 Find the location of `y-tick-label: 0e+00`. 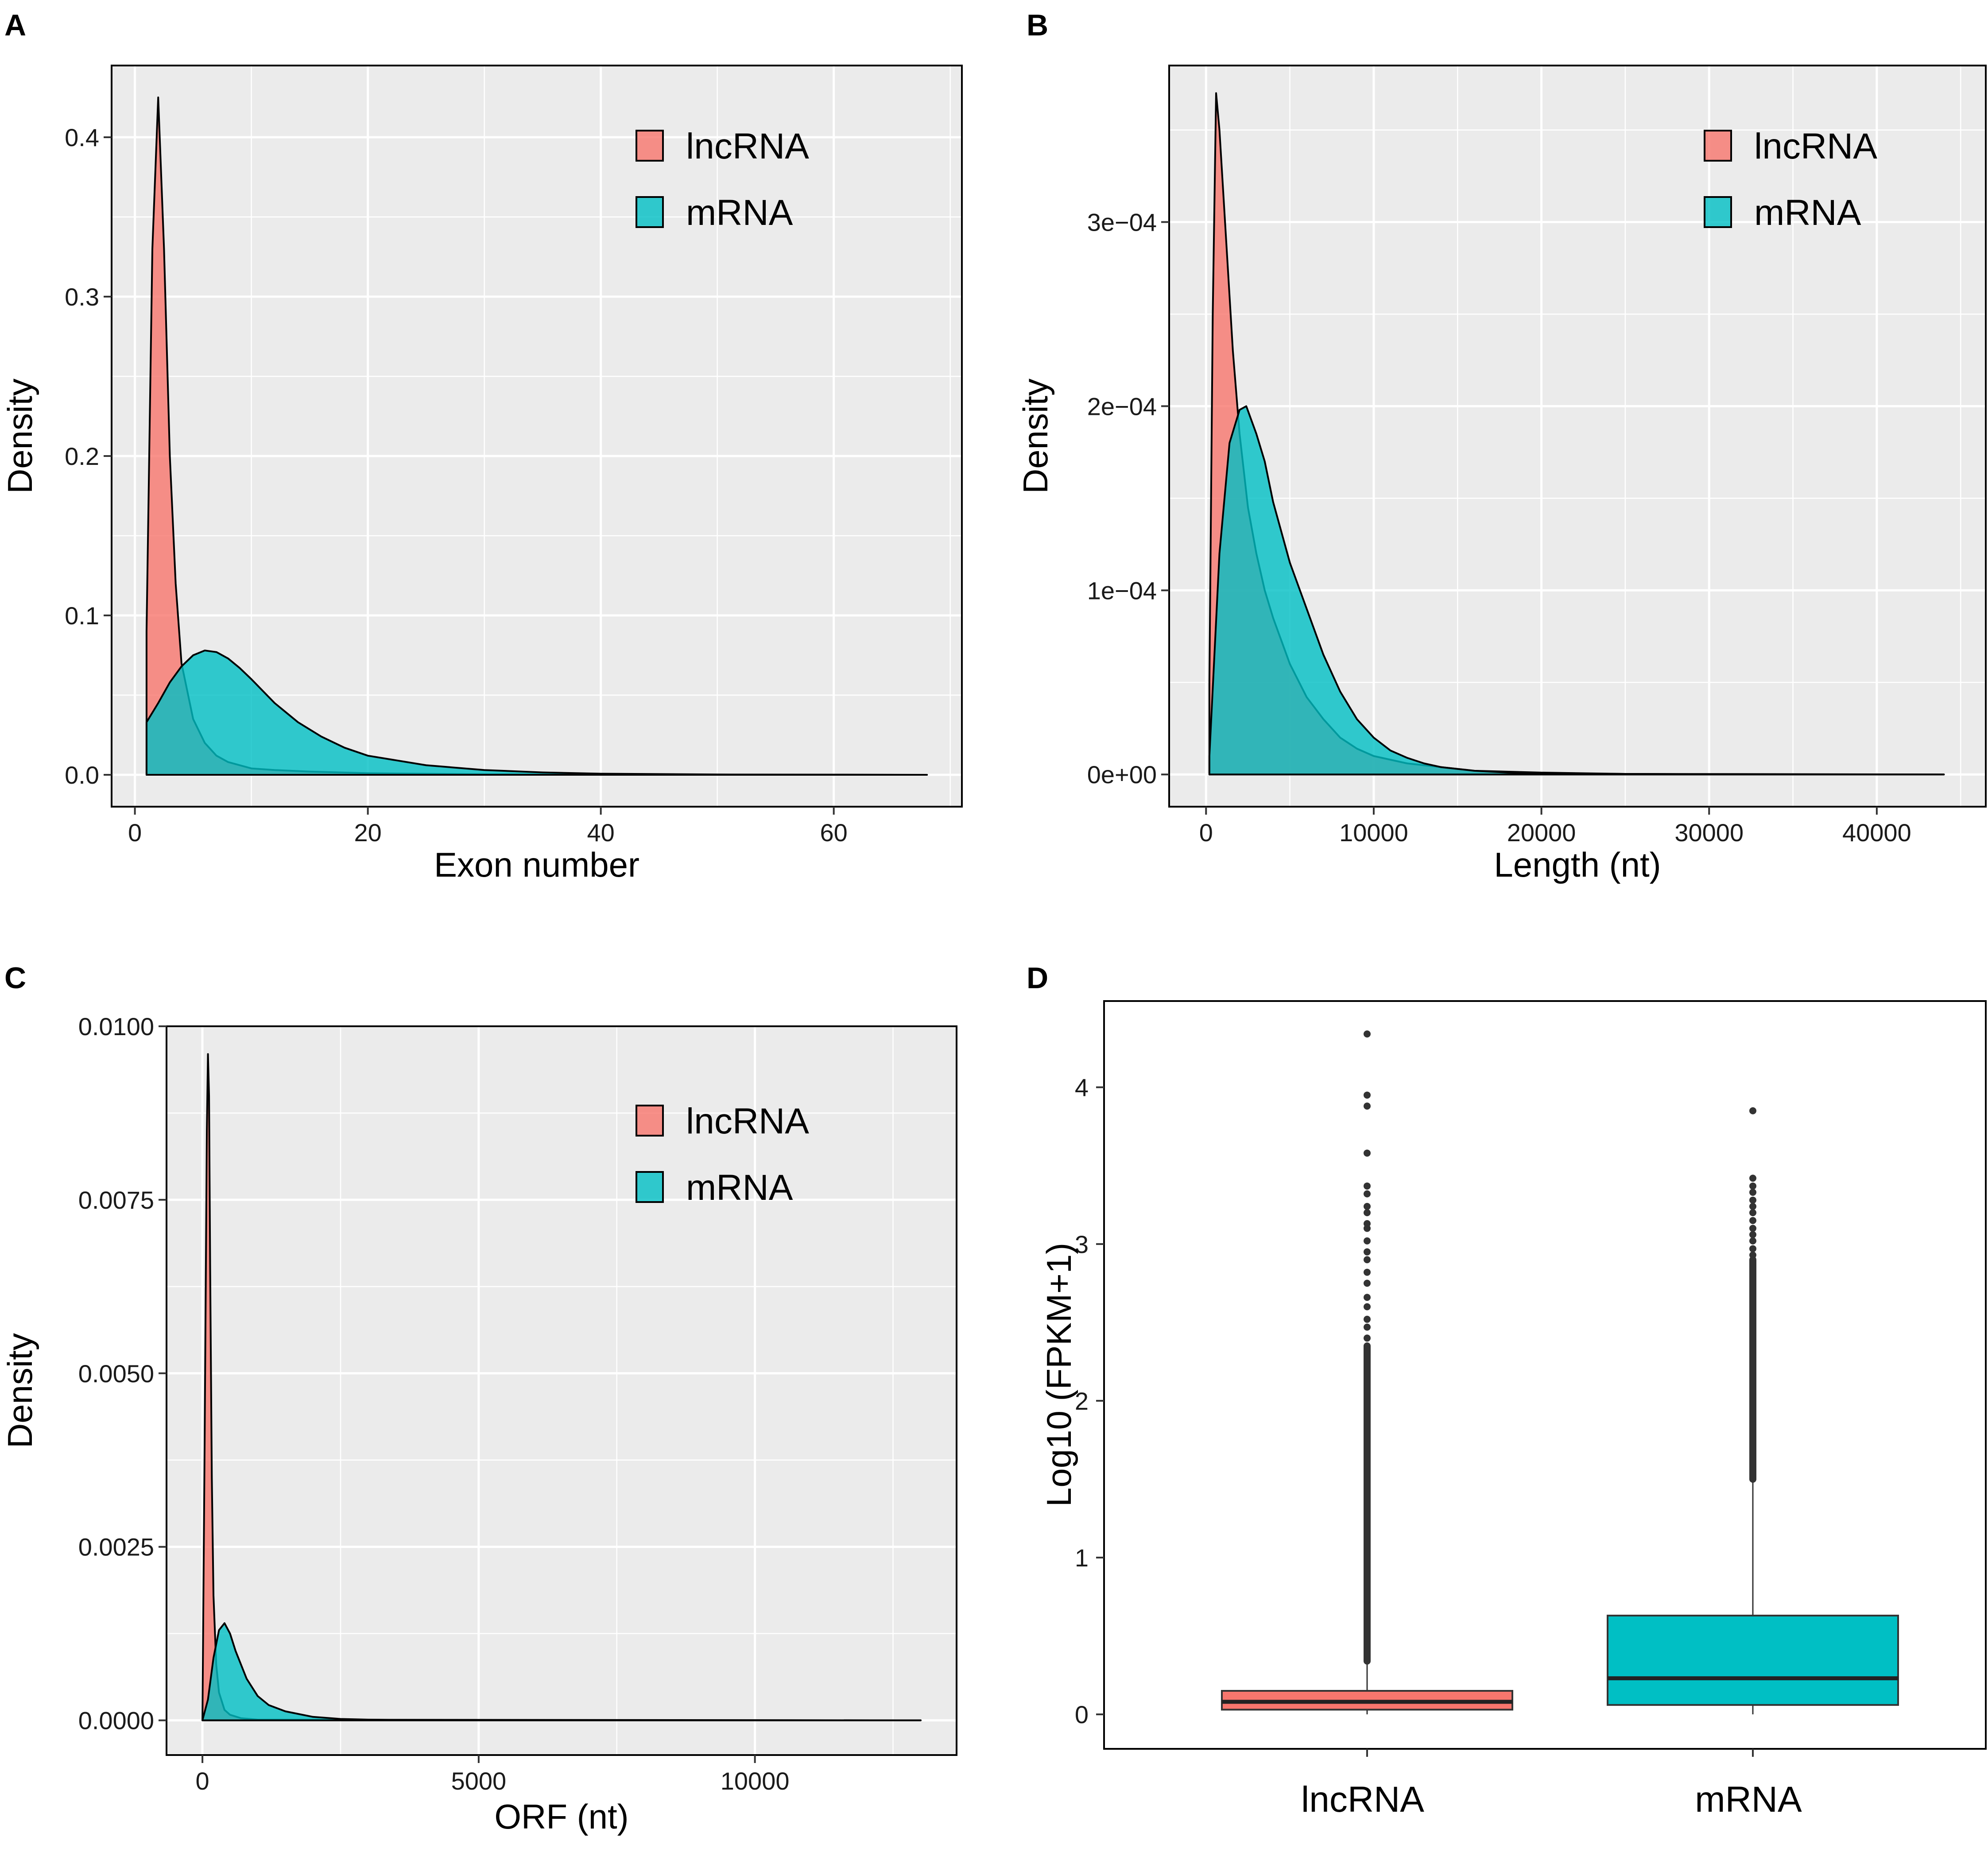

y-tick-label: 0e+00 is located at coordinates (1122, 775).